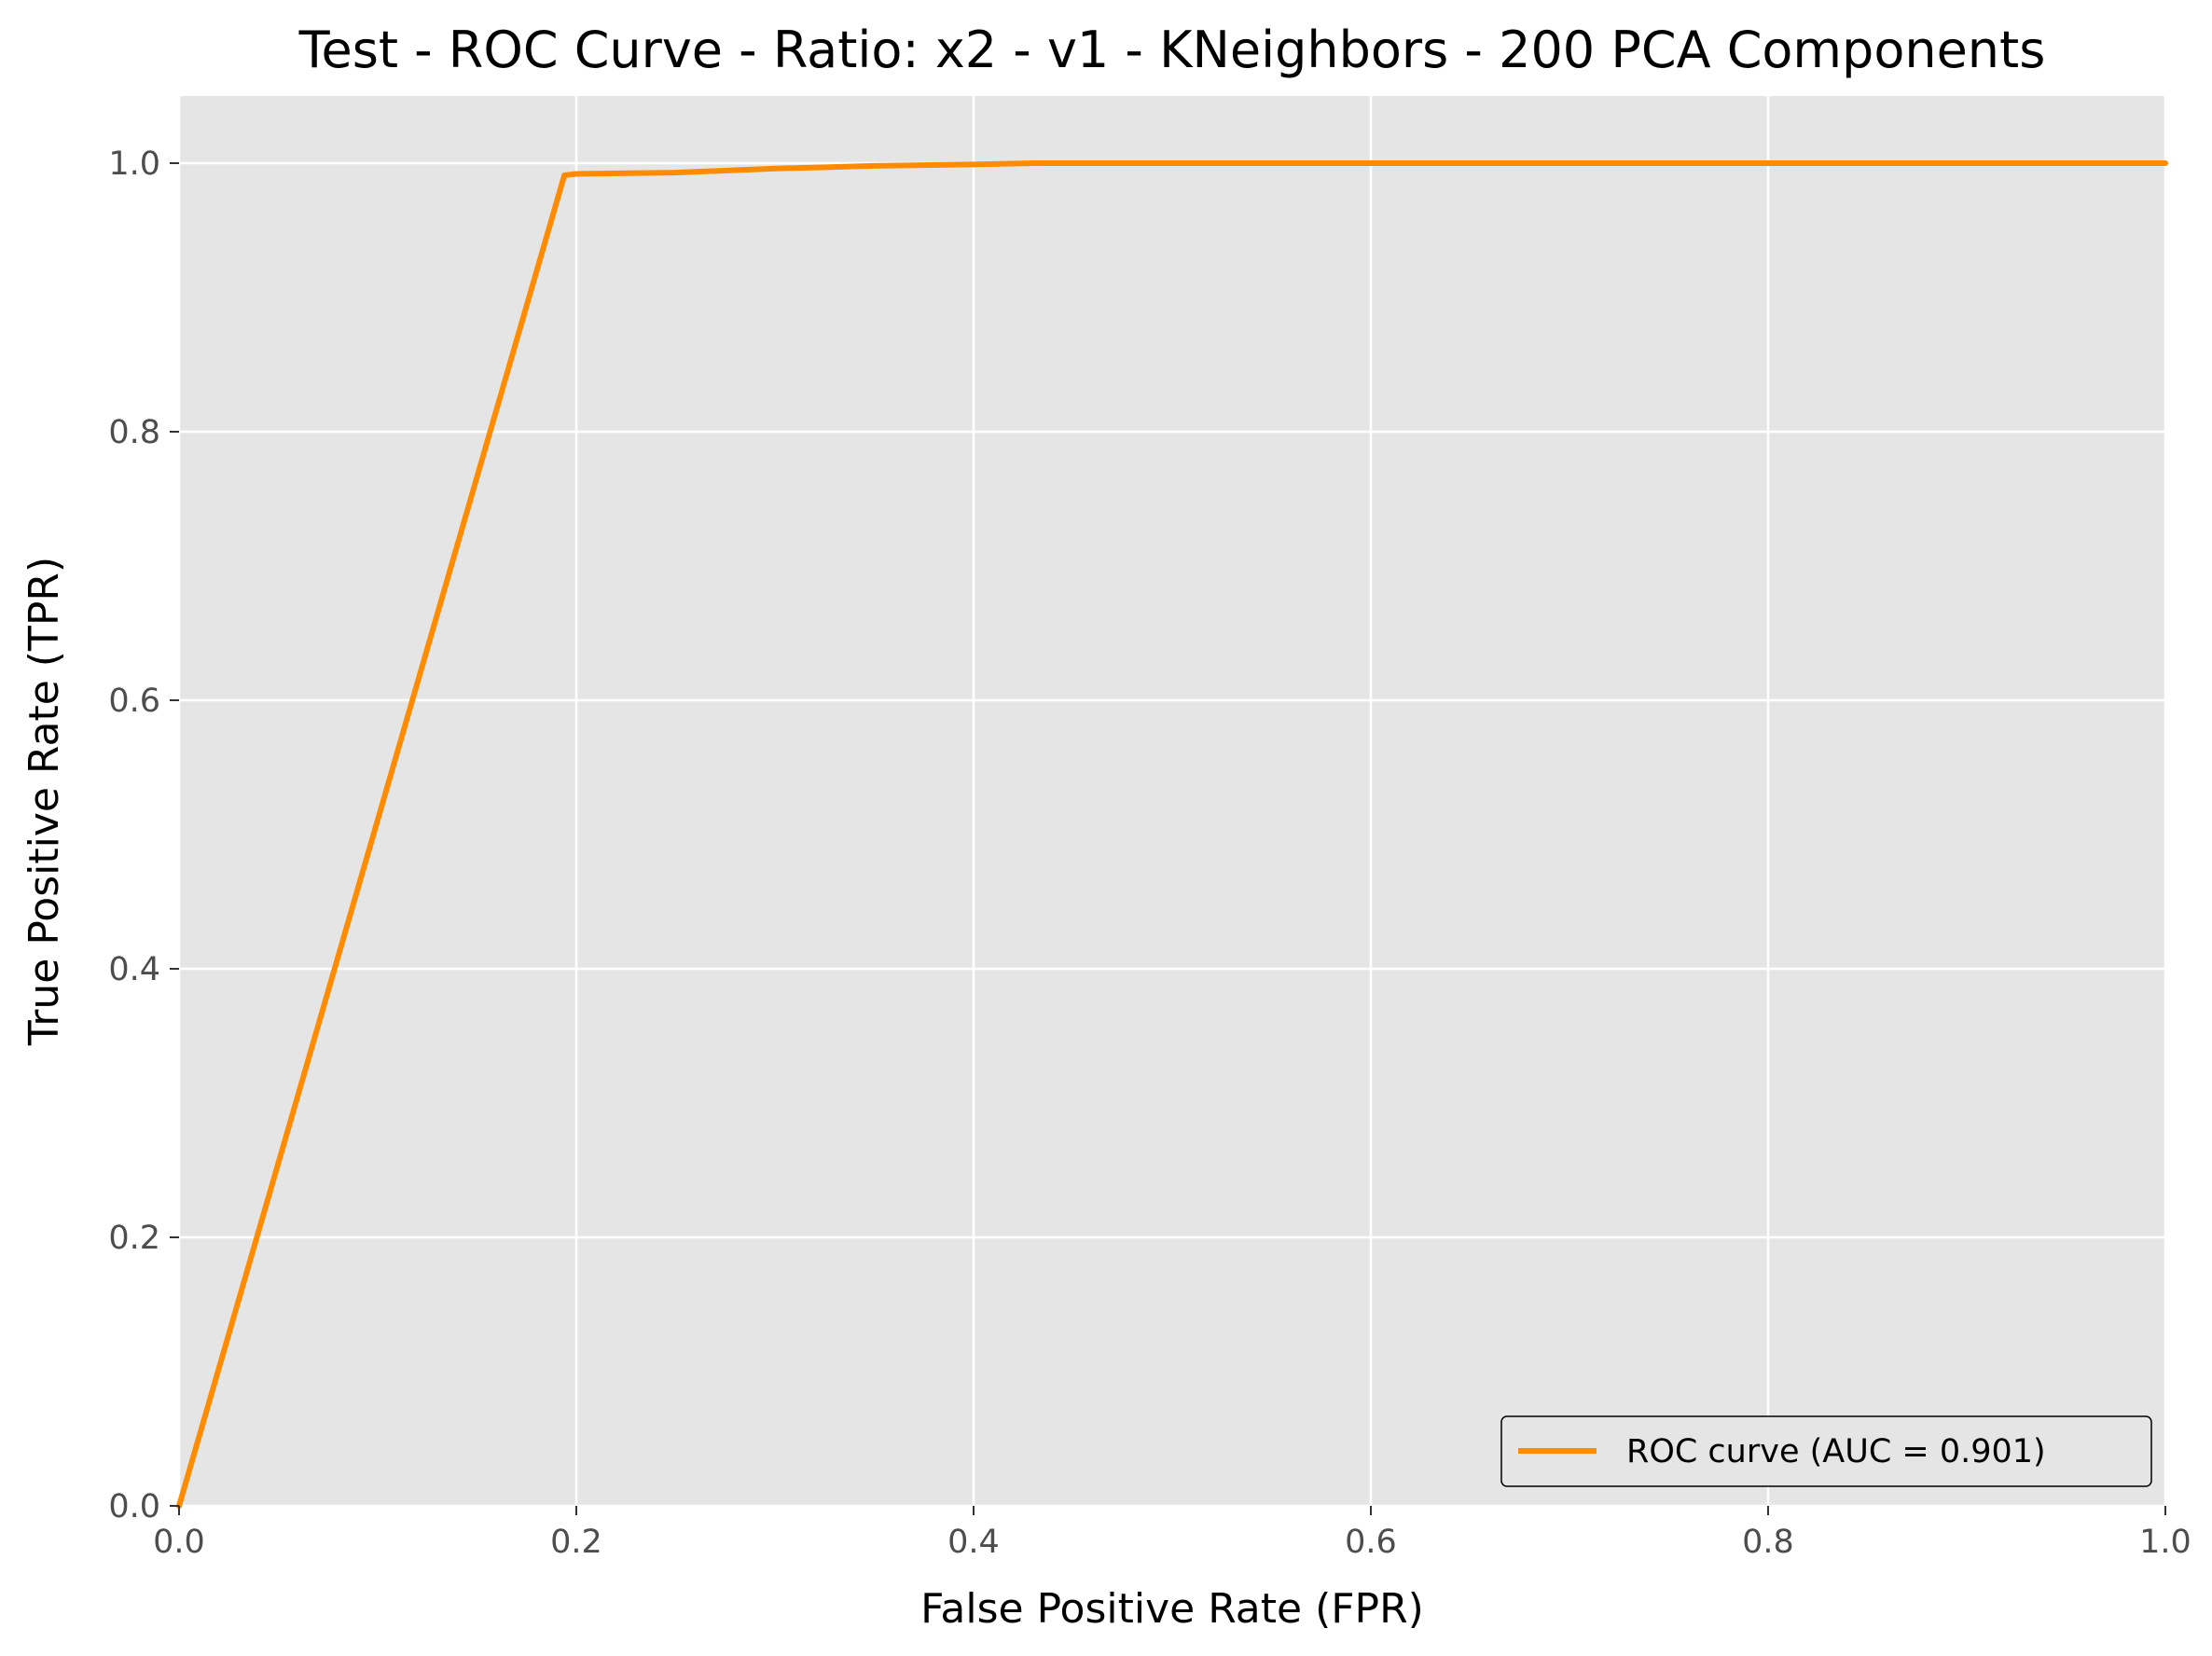  I want to click on y-tick-label: 0.0, so click(134, 1506).